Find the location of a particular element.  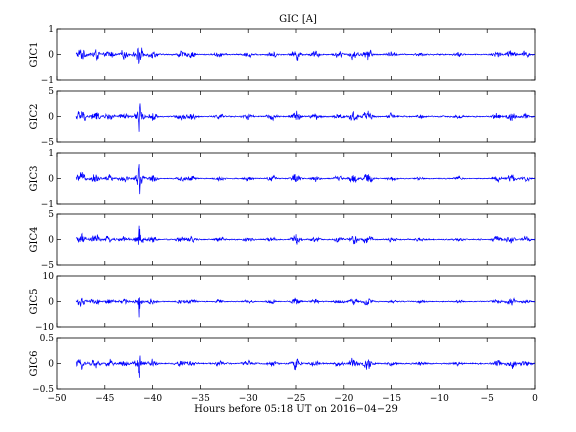

chart-title: GIC [A] is located at coordinates (298, 19).